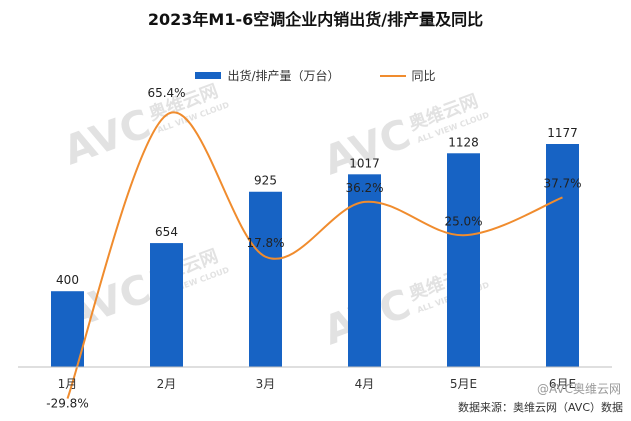 The height and width of the screenshot is (421, 631). What do you see at coordinates (167, 384) in the screenshot?
I see `x-tick-label: 2月` at bounding box center [167, 384].